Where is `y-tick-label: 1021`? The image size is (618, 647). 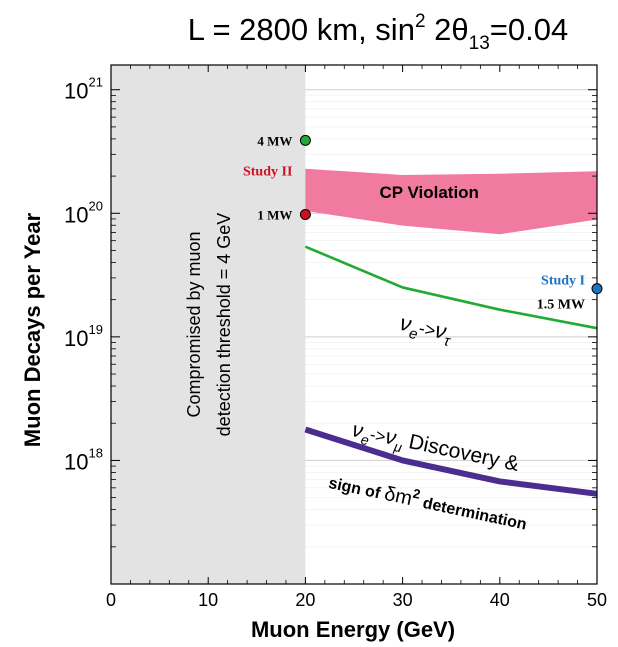 y-tick-label: 1021 is located at coordinates (83, 89).